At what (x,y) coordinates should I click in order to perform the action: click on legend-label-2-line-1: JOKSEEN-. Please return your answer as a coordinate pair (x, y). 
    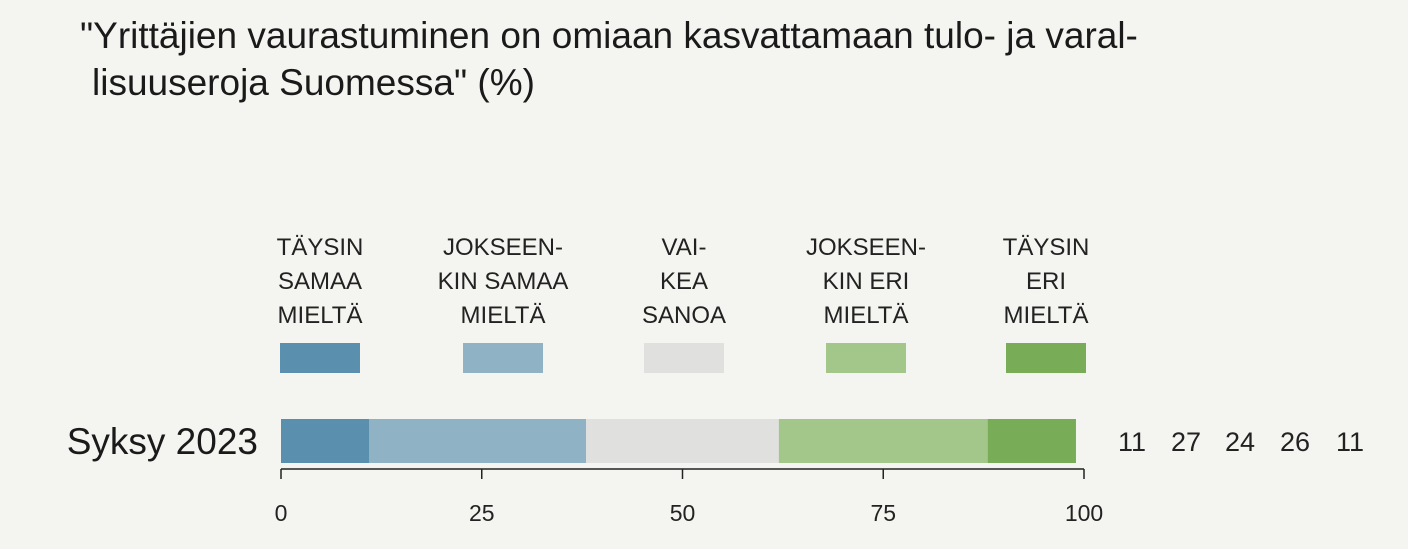
    Looking at the image, I should click on (503, 247).